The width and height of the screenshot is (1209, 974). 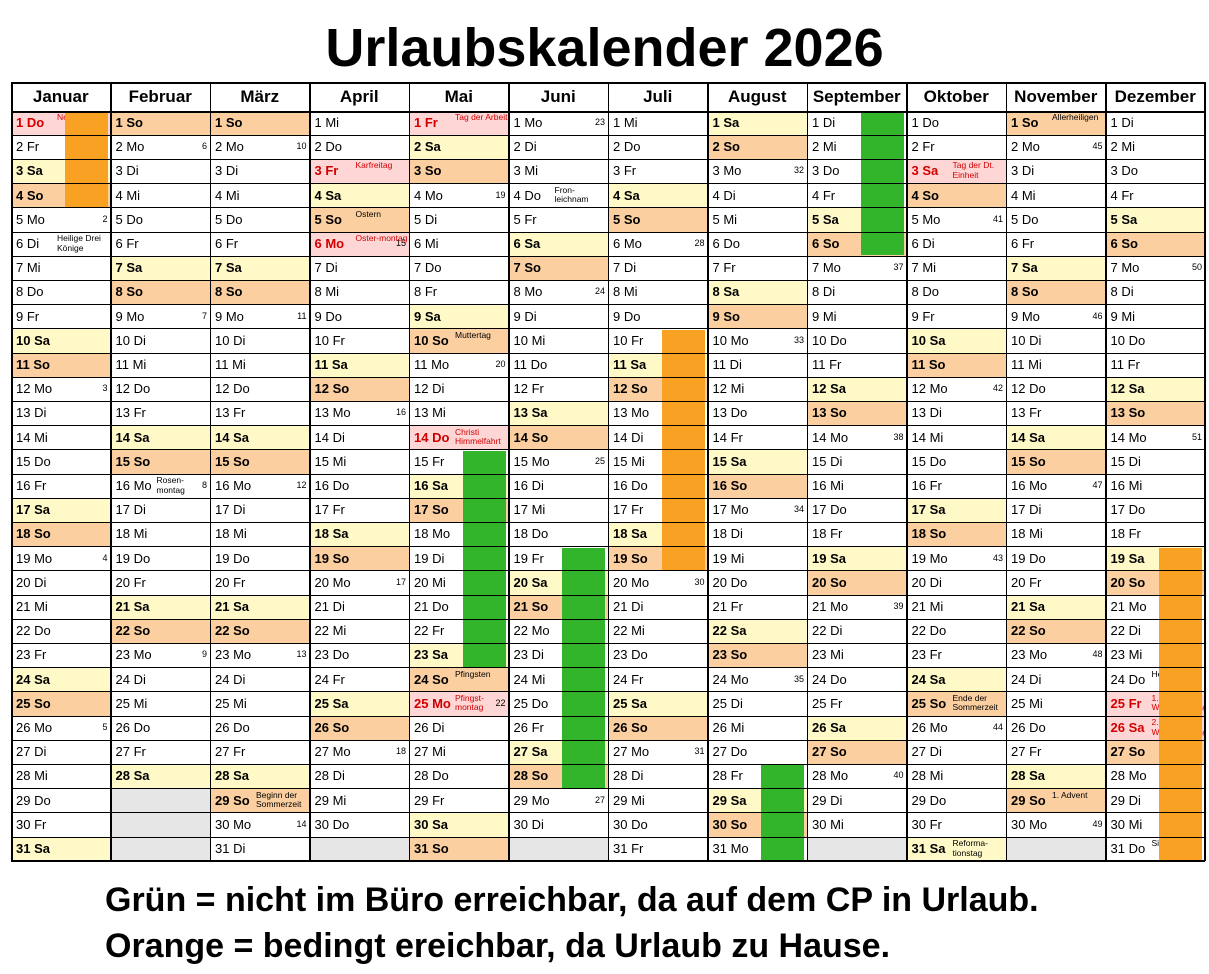 What do you see at coordinates (429, 558) in the screenshot?
I see `day-label: 19 Di` at bounding box center [429, 558].